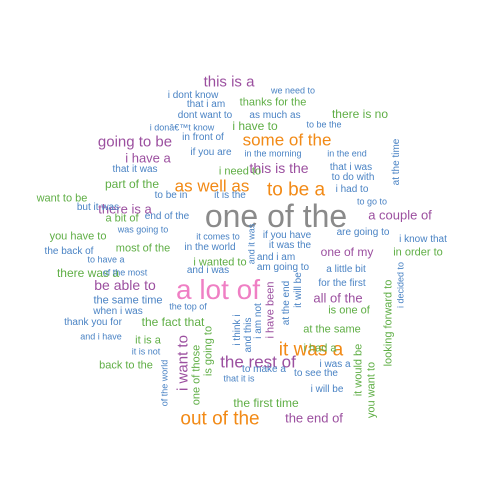 This screenshot has height=504, width=504. What do you see at coordinates (264, 369) in the screenshot?
I see `word: to make a` at bounding box center [264, 369].